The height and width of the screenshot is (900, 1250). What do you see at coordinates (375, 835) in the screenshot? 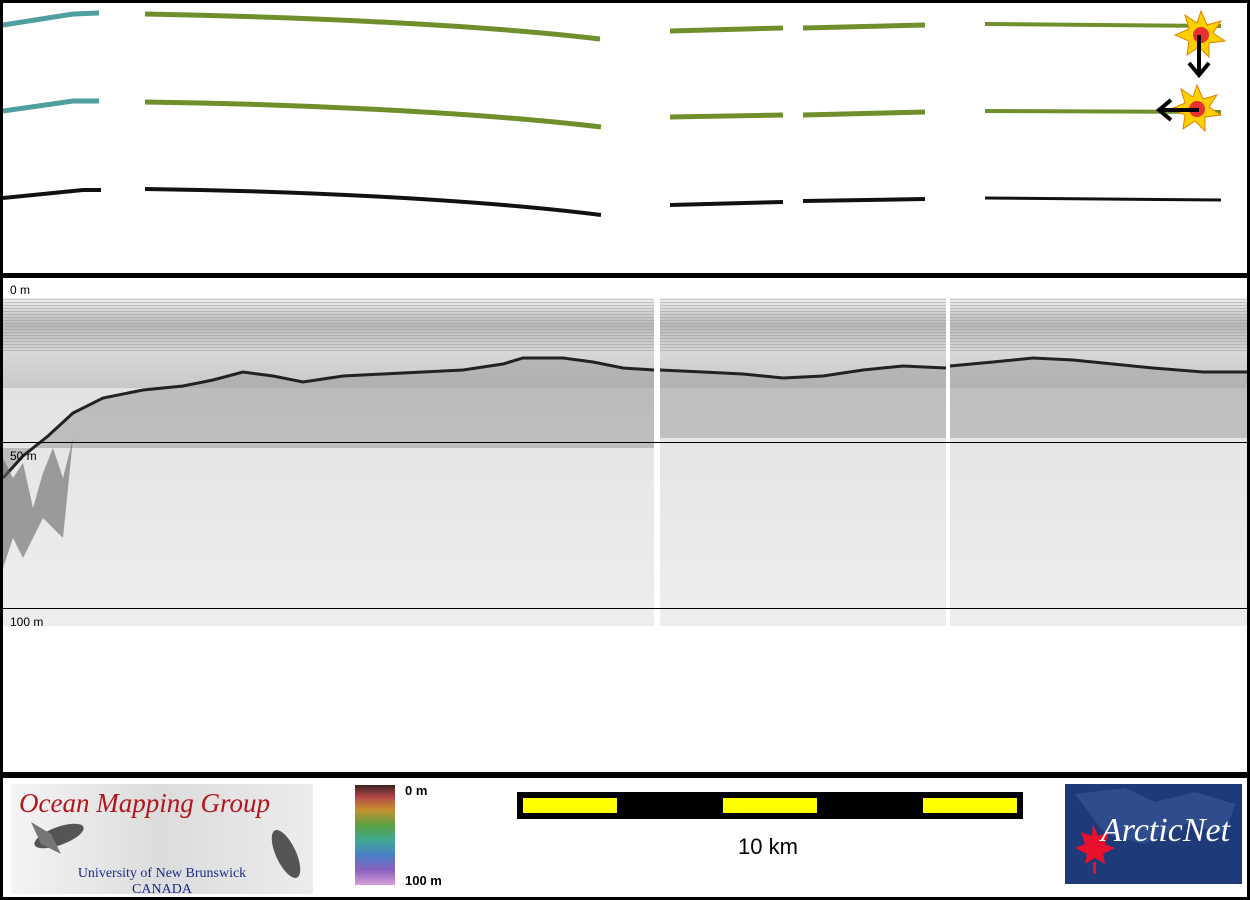
I see `depth-colorbar` at bounding box center [375, 835].